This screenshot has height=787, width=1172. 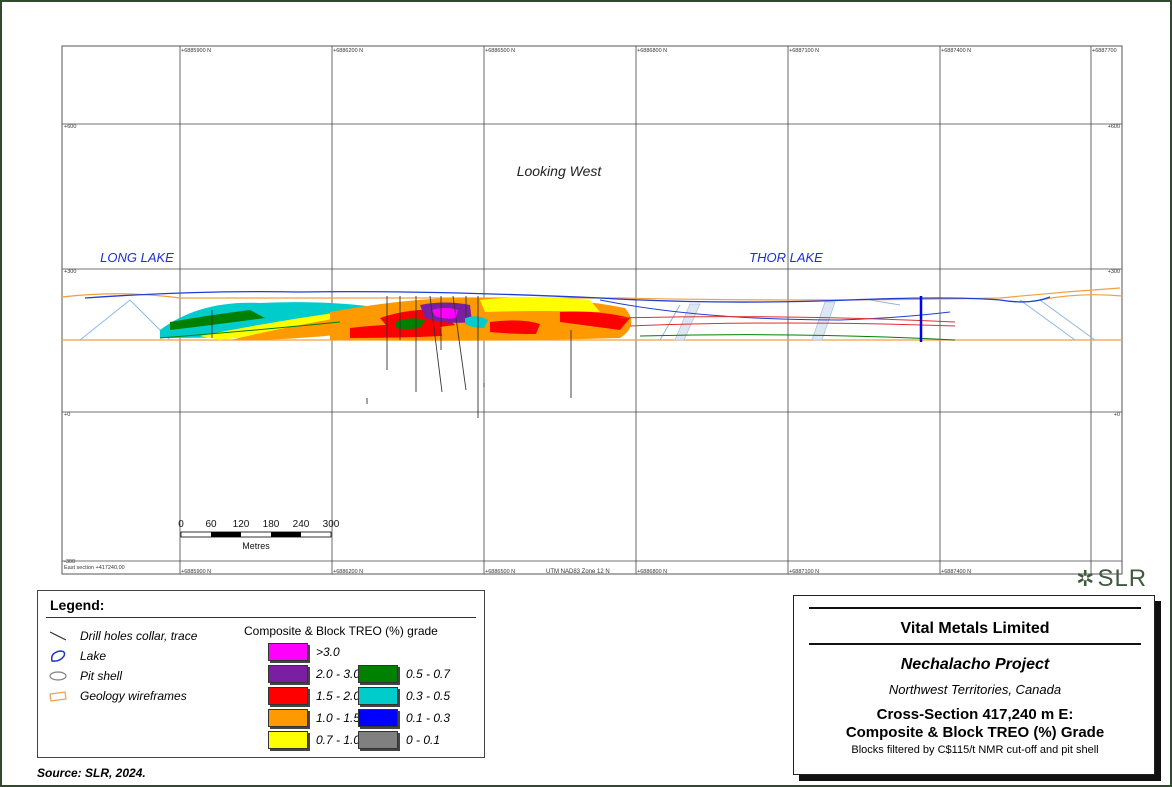 I want to click on legend-item-geology: Geology wireframes, so click(x=117, y=696).